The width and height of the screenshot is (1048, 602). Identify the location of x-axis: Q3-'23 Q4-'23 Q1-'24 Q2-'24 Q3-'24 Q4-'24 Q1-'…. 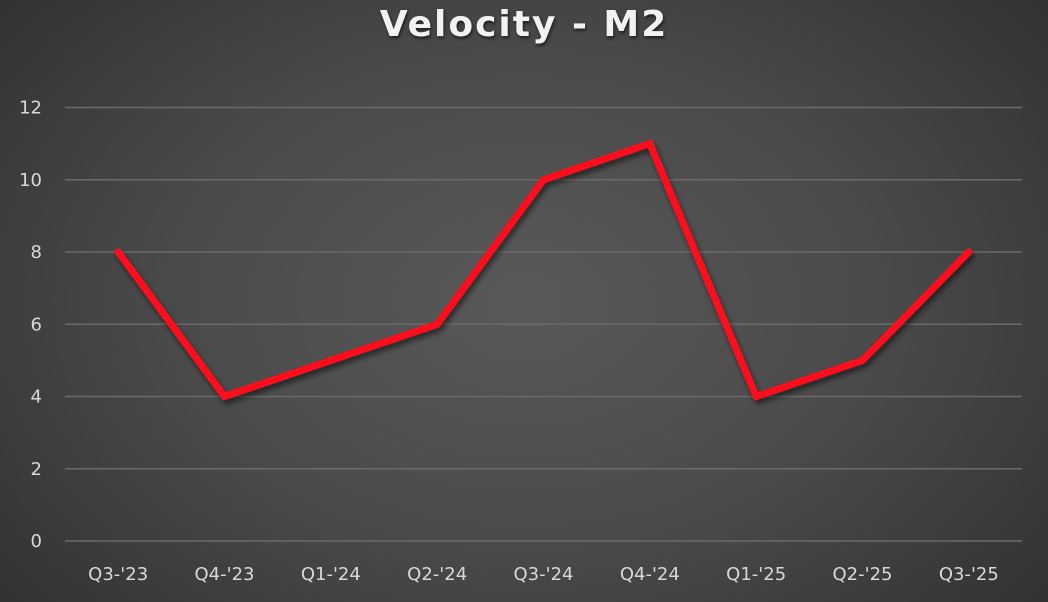
(543, 574).